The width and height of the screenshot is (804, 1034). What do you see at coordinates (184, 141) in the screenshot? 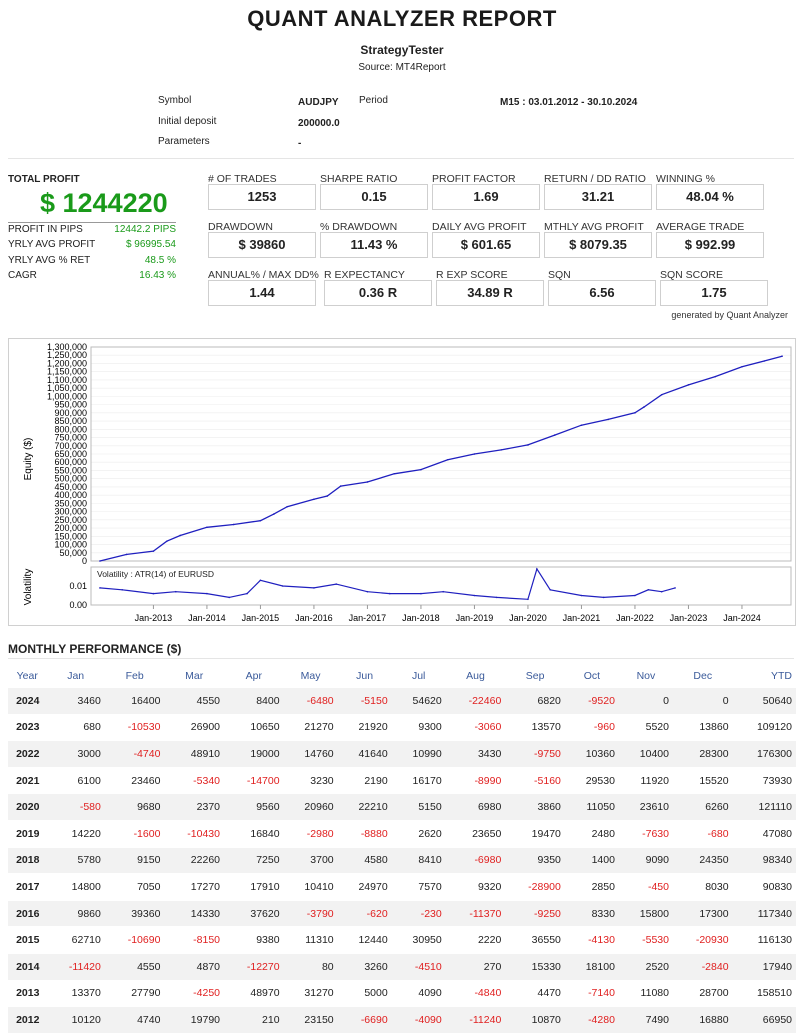
I see `parameters-label: Parameters` at bounding box center [184, 141].